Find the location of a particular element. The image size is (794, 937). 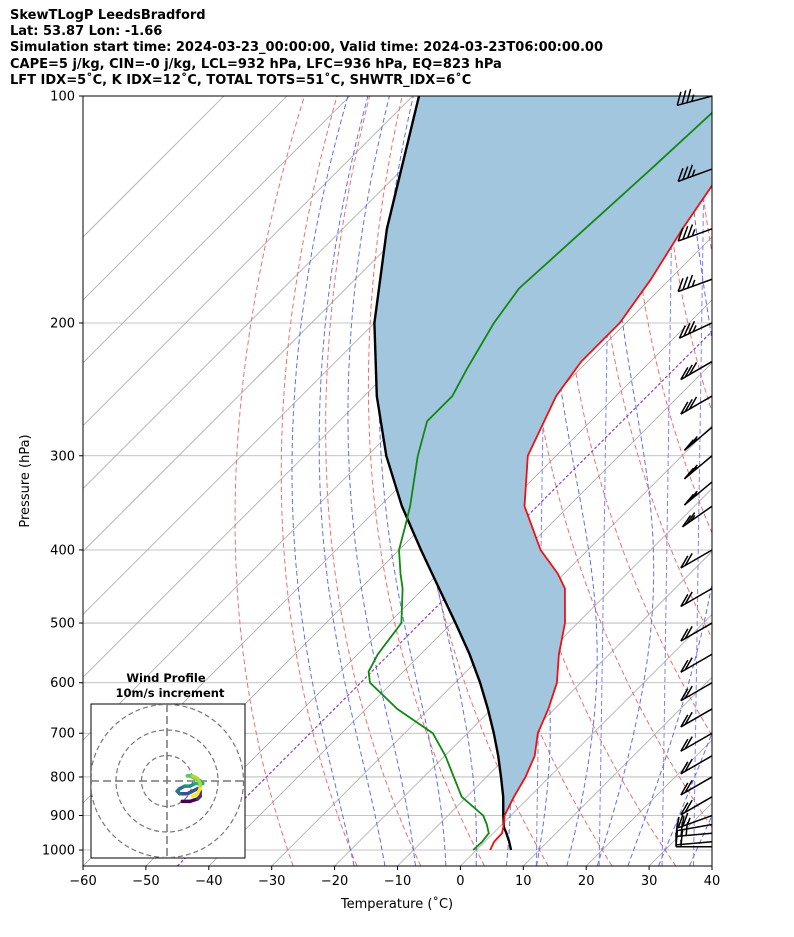

x-tick-label: −40 is located at coordinates (208, 881).